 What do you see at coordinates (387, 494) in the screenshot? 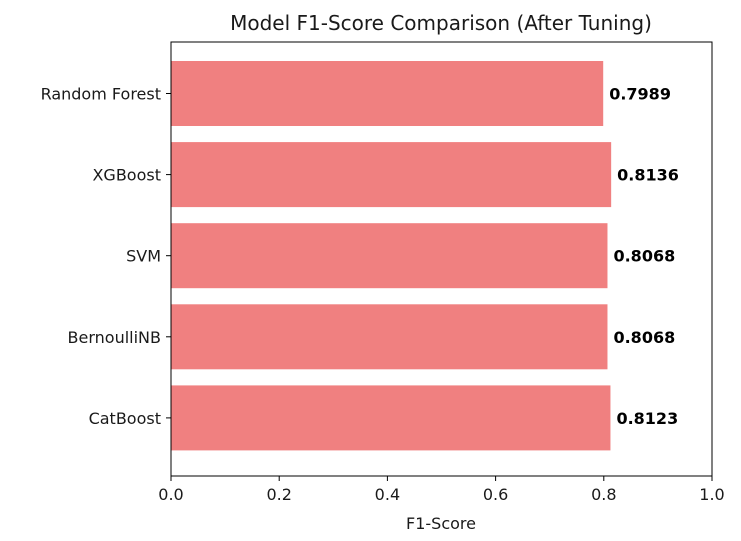
I see `x-tick-label: 0.4` at bounding box center [387, 494].